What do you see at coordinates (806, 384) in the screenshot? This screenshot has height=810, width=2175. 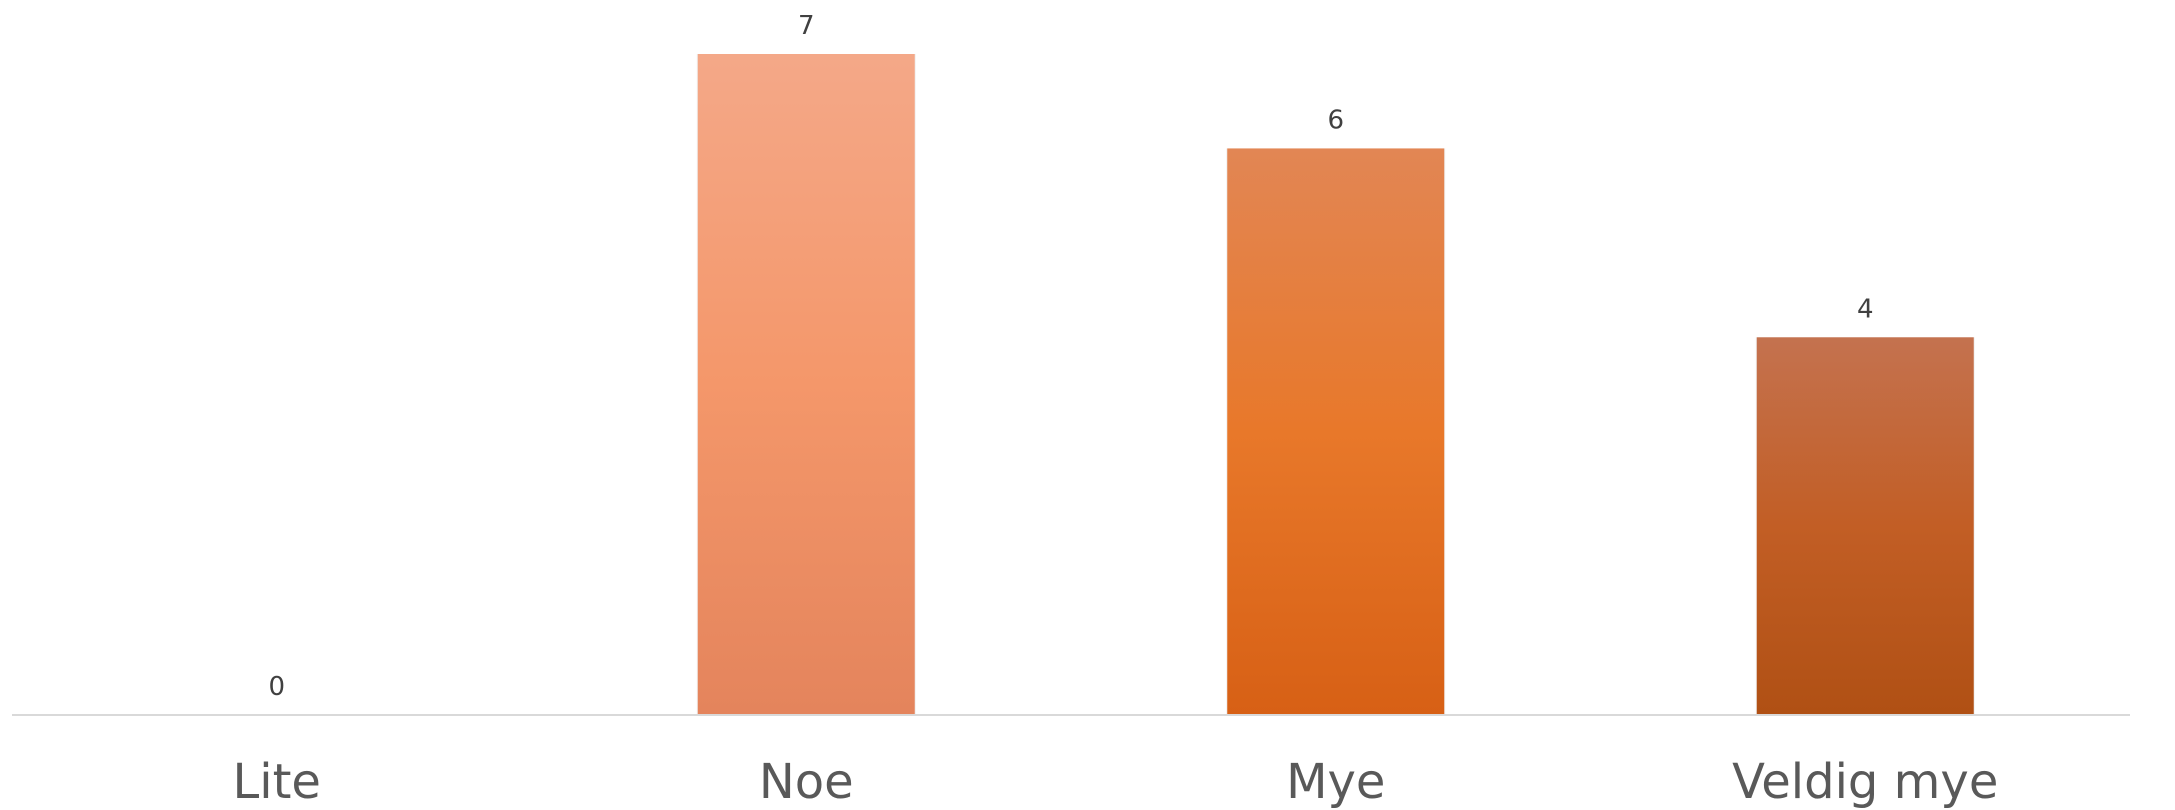 I see `bar-noe` at bounding box center [806, 384].